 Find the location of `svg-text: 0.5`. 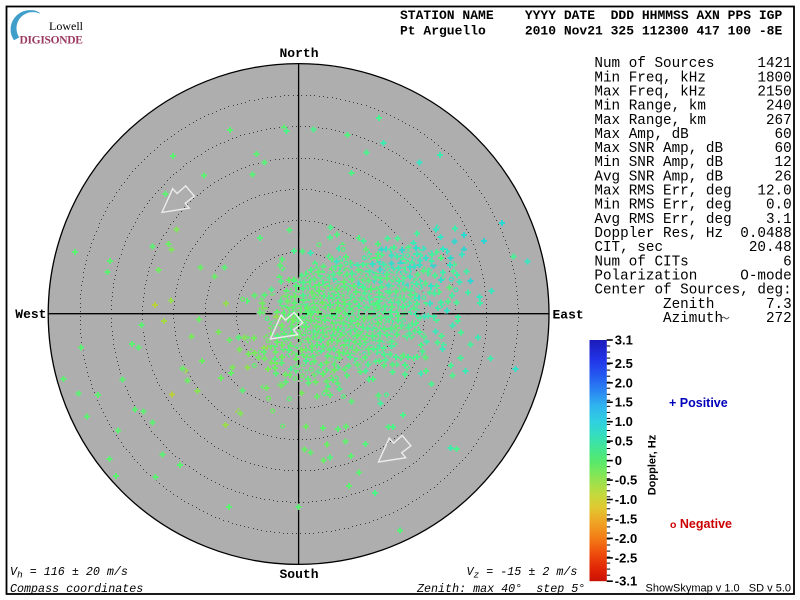

svg-text: 0.5 is located at coordinates (624, 441).